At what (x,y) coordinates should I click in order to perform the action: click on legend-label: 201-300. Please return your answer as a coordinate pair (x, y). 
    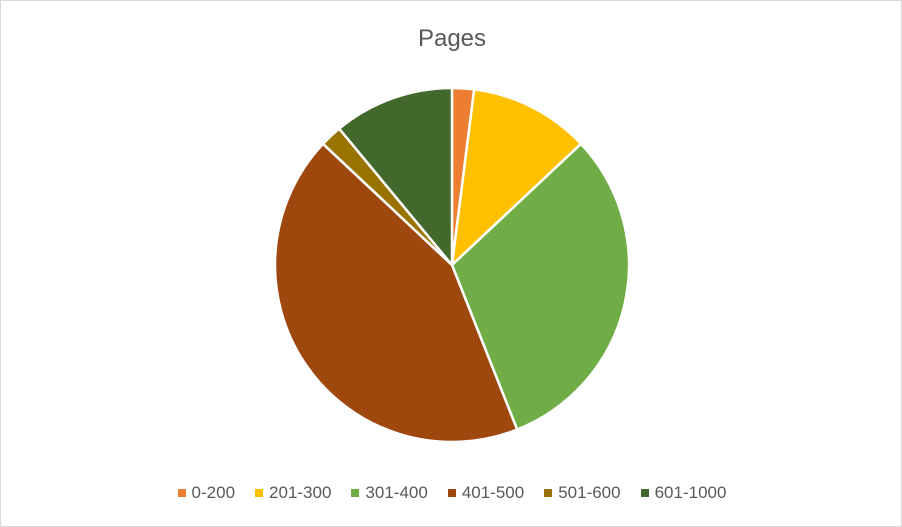
    Looking at the image, I should click on (300, 492).